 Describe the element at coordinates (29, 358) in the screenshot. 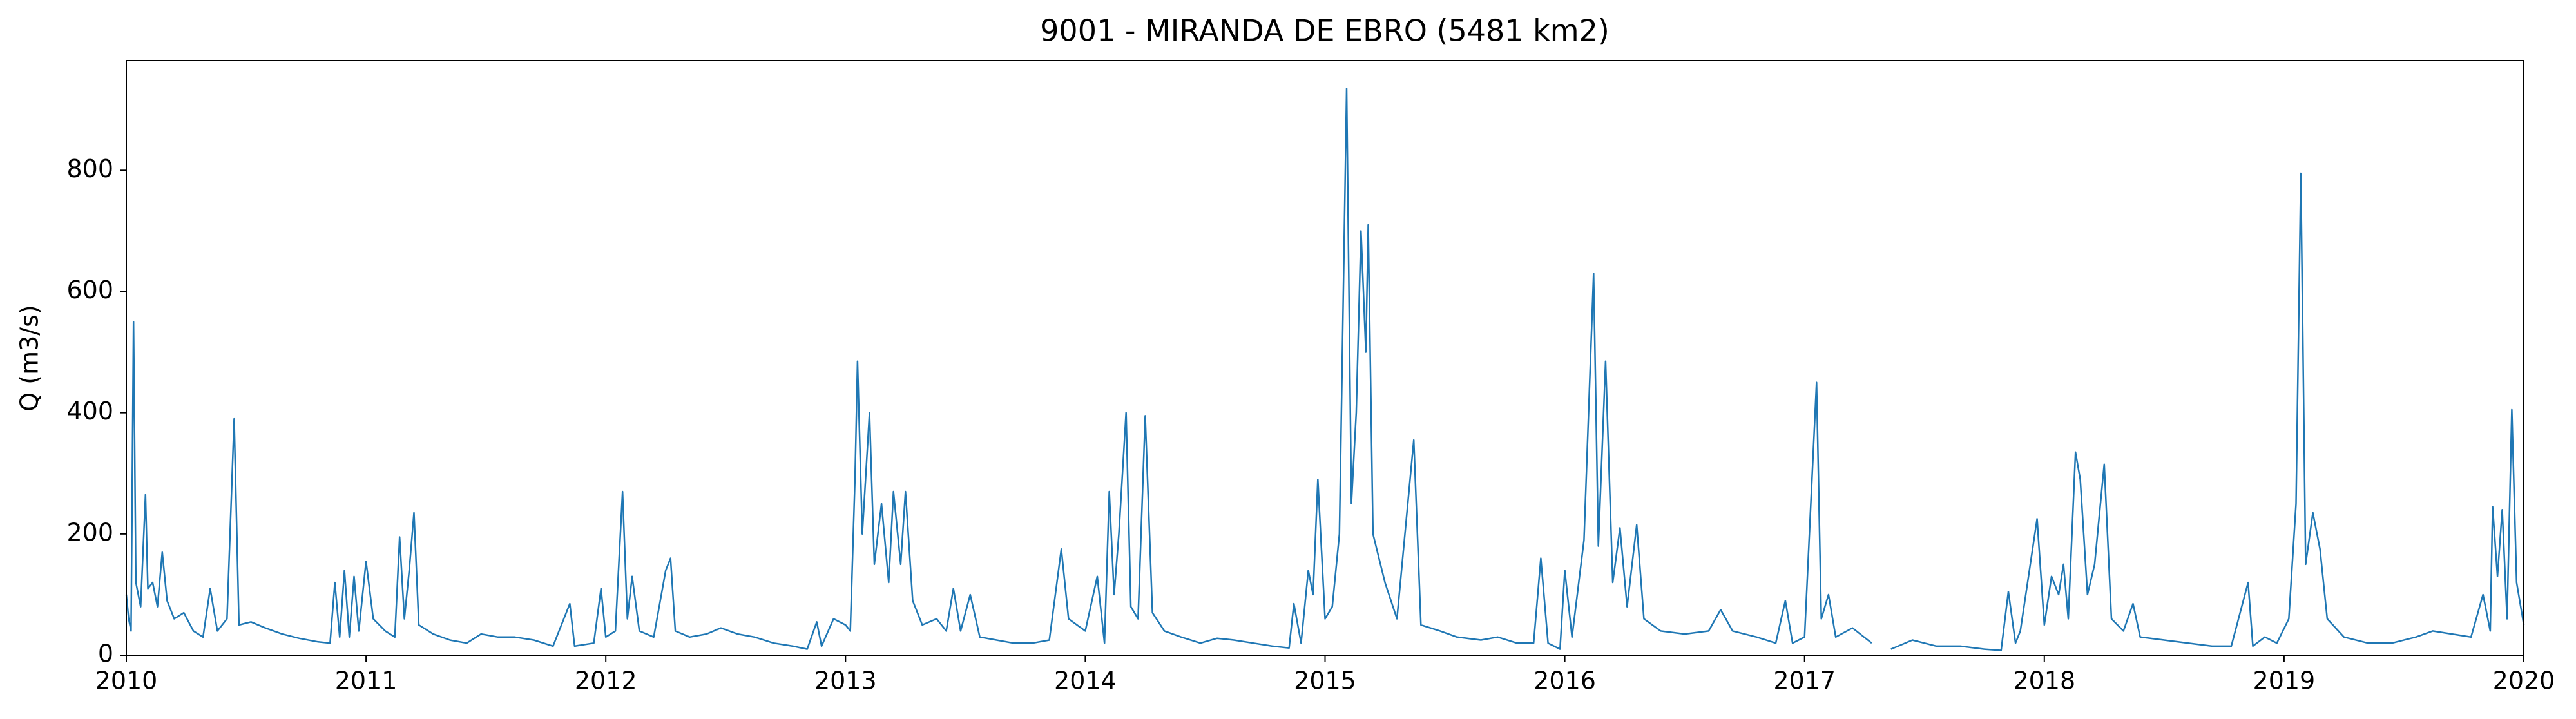

I see `y-axis-label: Q (m3/s)` at that location.